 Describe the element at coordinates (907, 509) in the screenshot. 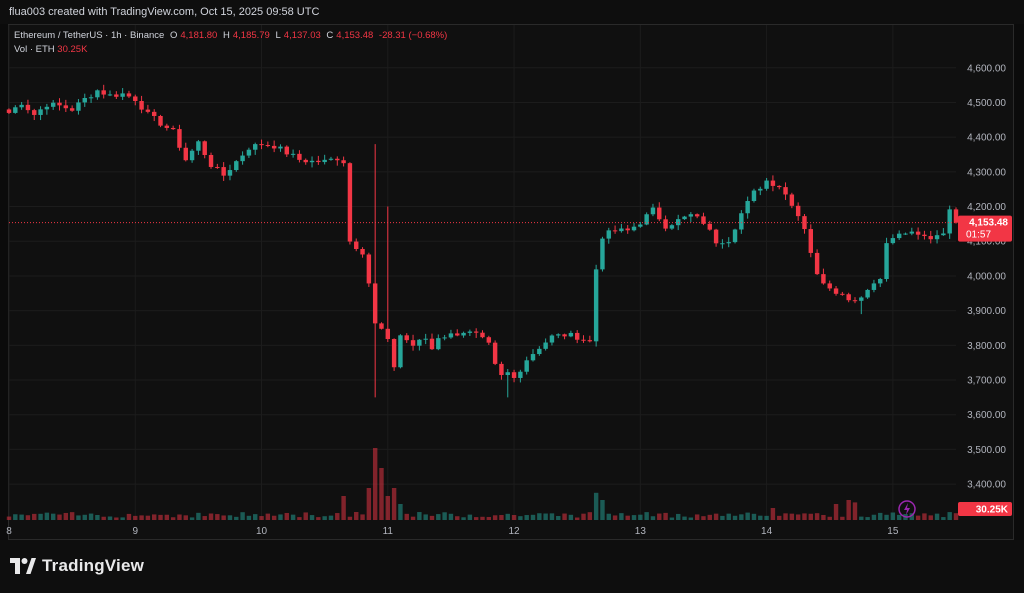

I see `lightning-icon` at that location.